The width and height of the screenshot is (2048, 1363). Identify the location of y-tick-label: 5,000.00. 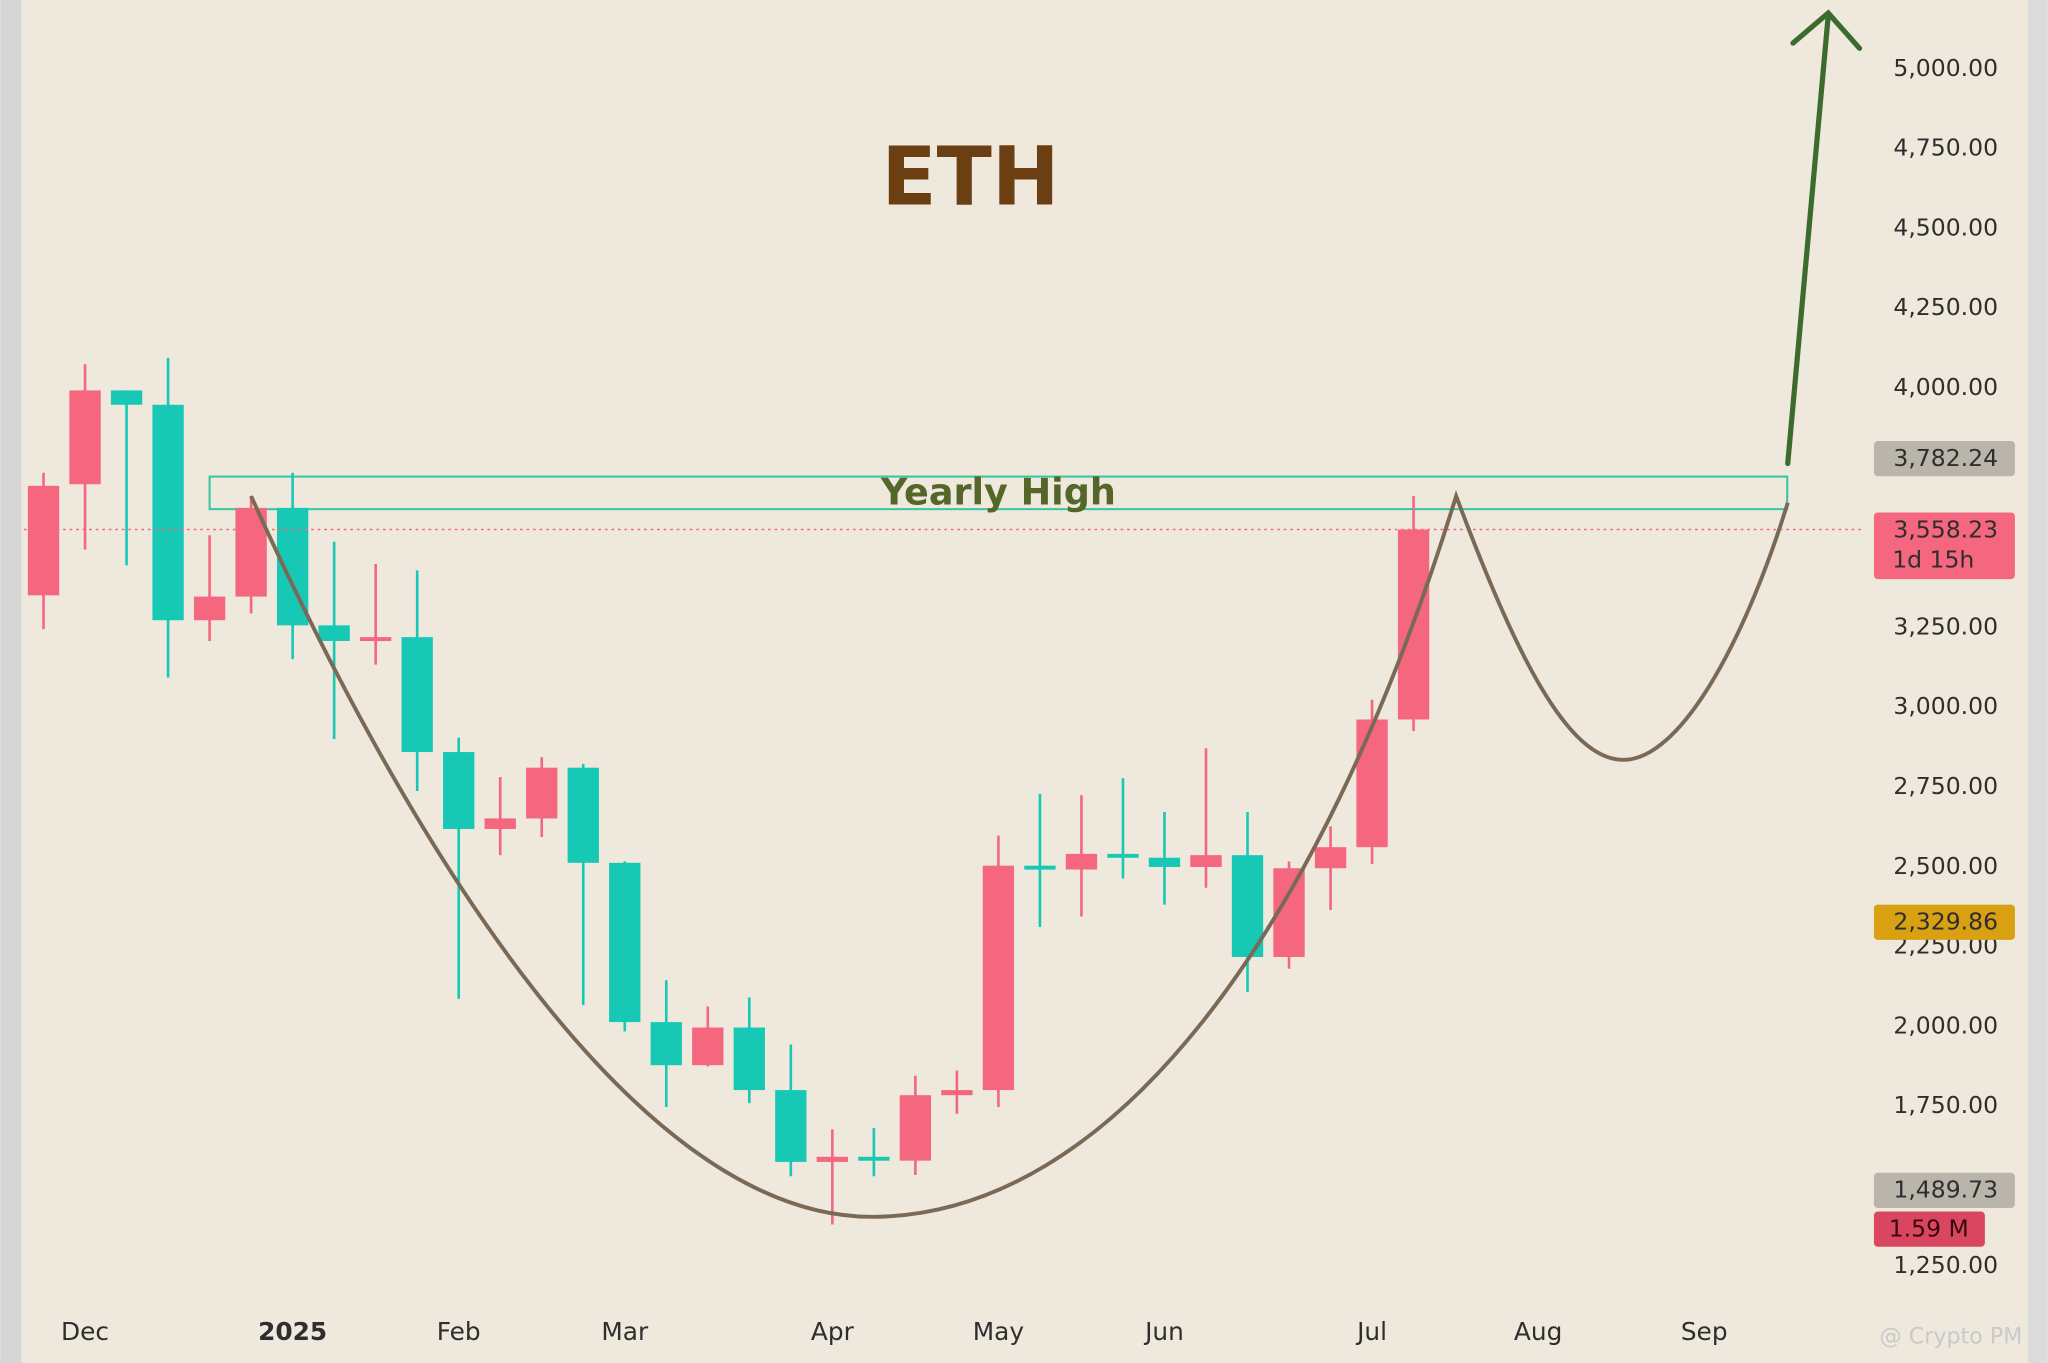
(1945, 68).